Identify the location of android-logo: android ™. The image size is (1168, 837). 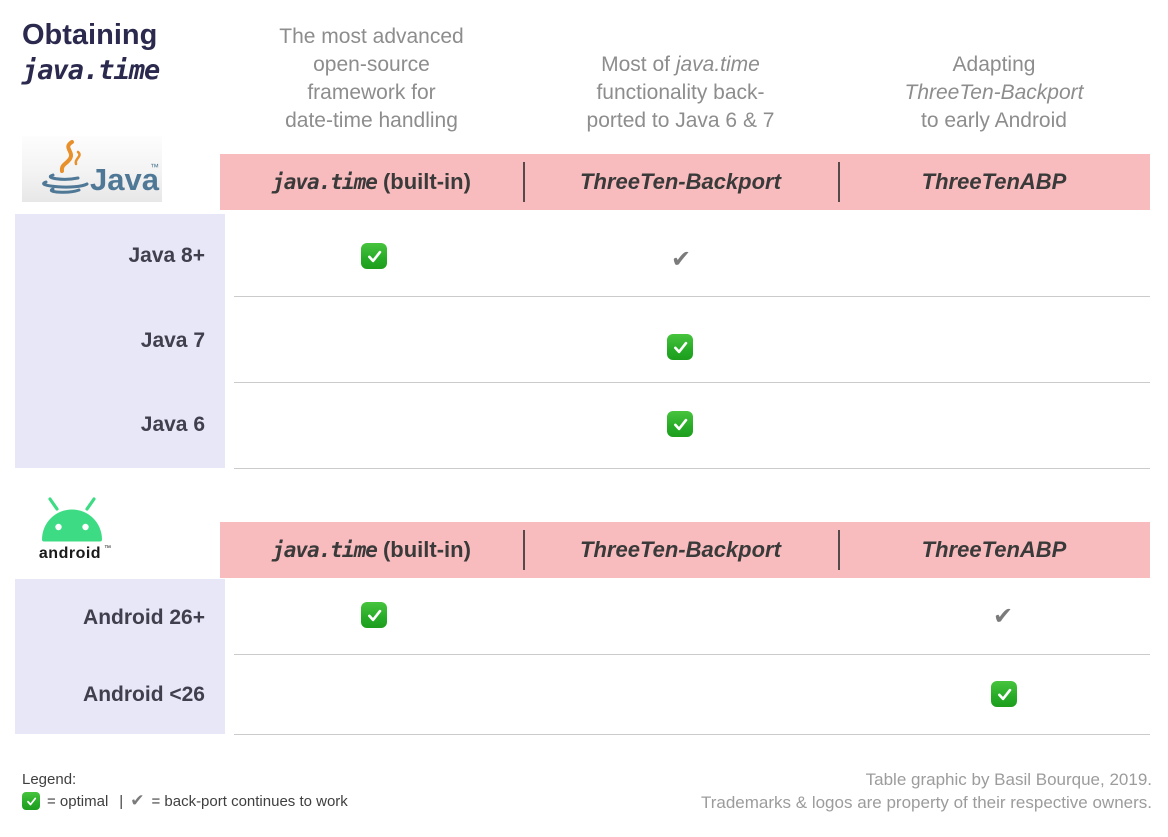
(72, 529).